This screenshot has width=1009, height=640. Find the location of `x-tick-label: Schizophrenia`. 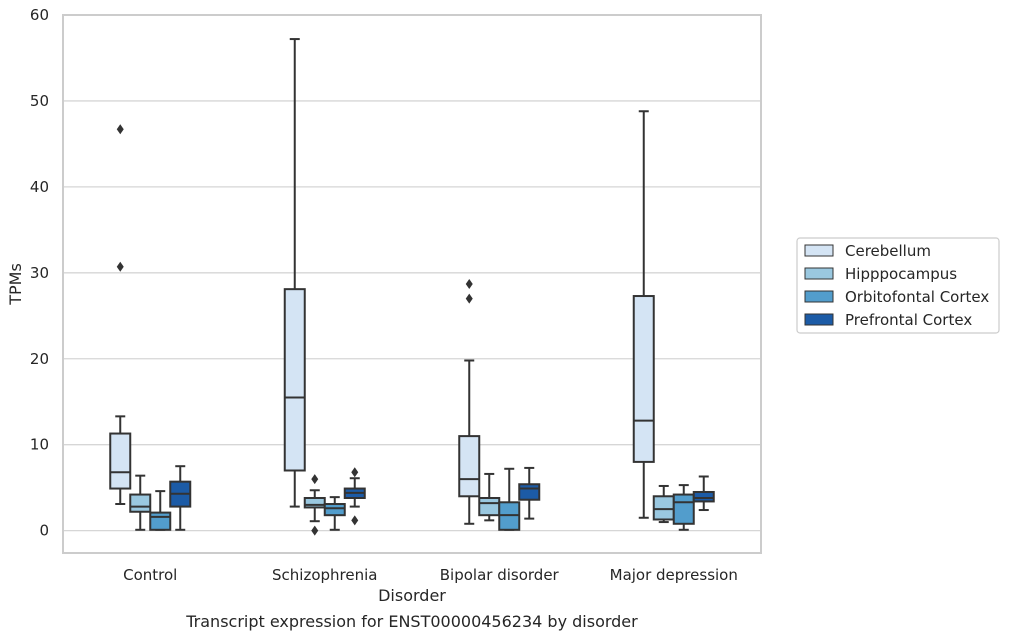

x-tick-label: Schizophrenia is located at coordinates (324, 575).